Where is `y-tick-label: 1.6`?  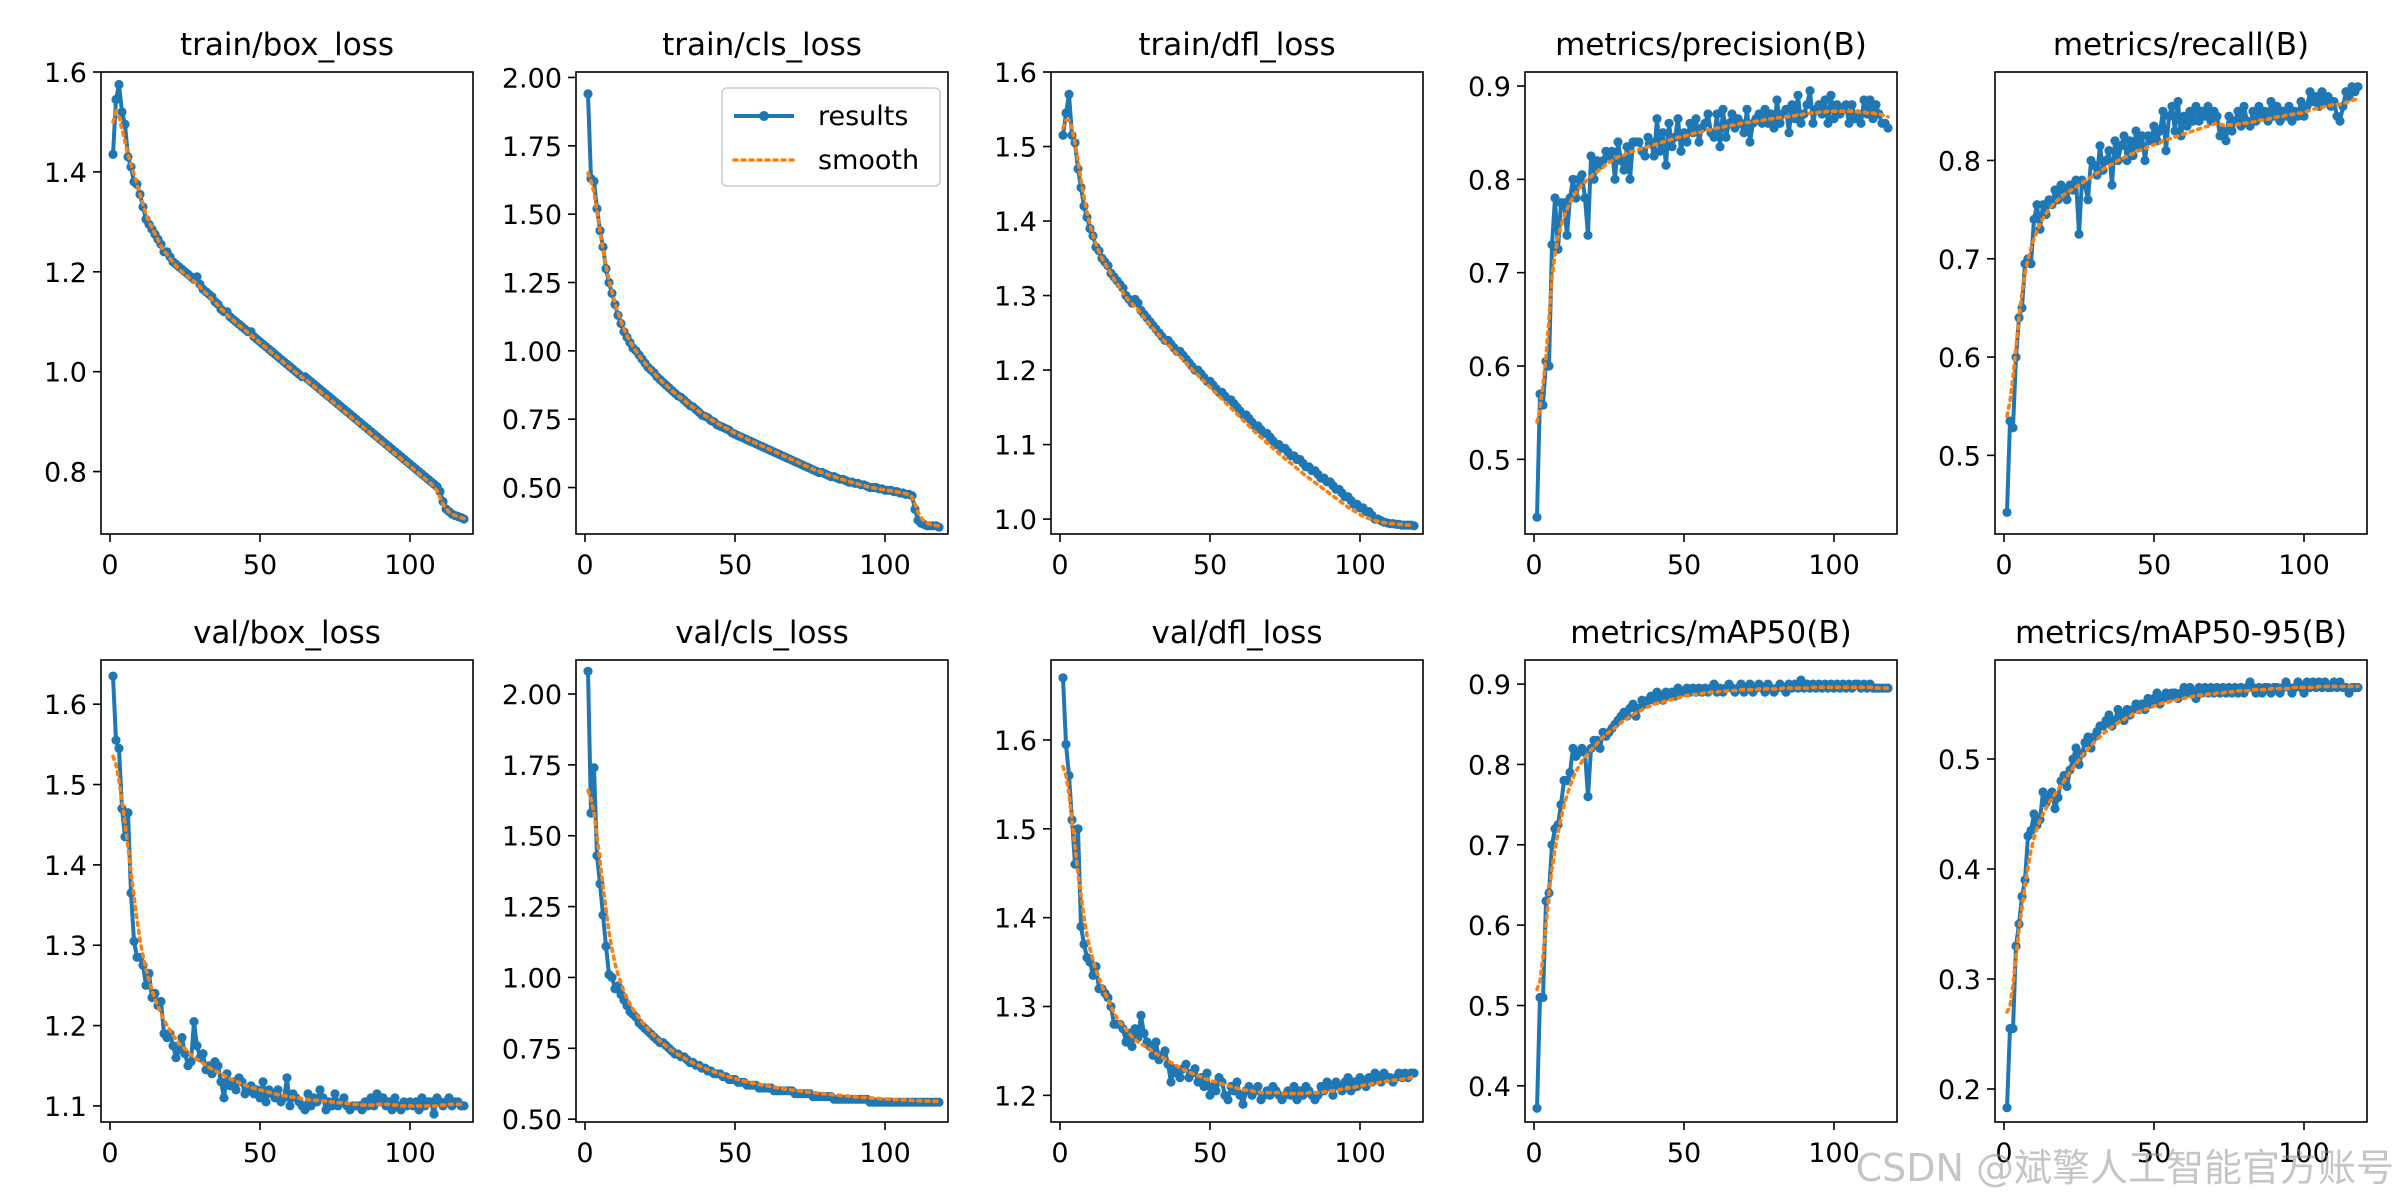
y-tick-label: 1.6 is located at coordinates (65, 73).